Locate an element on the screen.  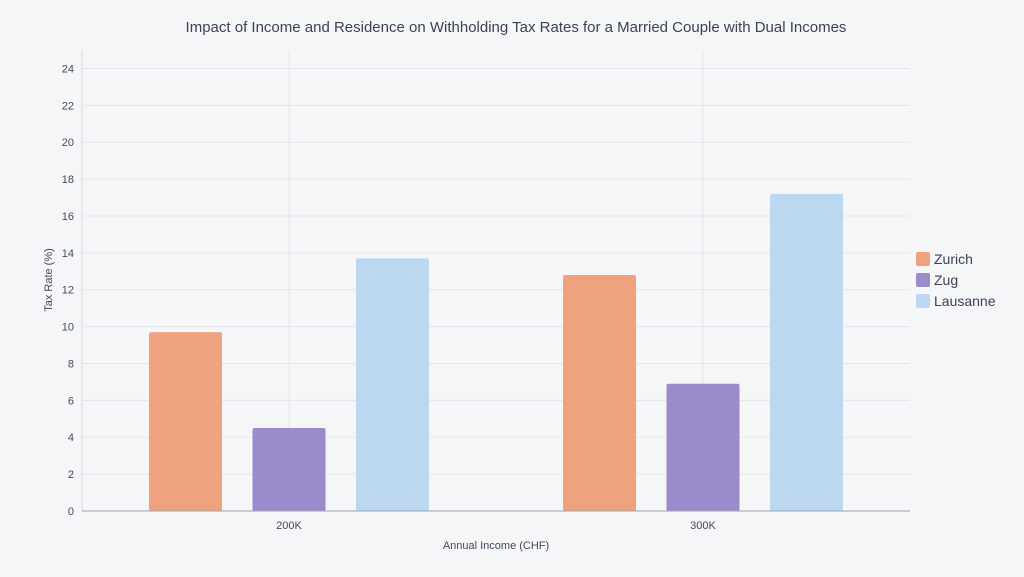
legend-label: Zurich is located at coordinates (953, 259).